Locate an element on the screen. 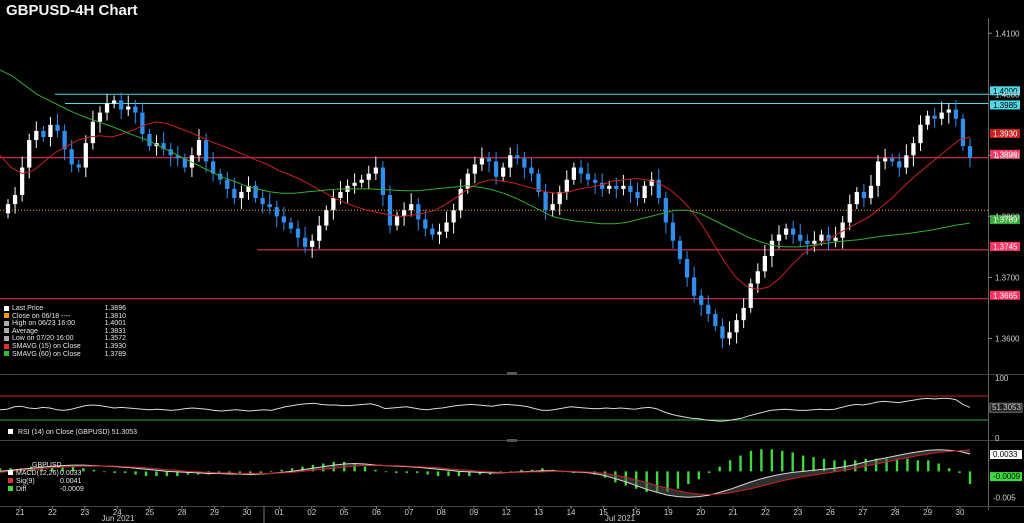  x-tick-label: 22 is located at coordinates (765, 512).